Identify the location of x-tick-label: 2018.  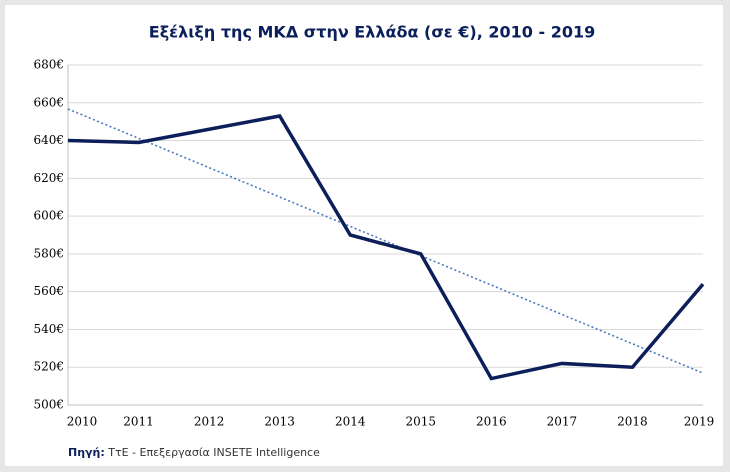
(632, 422).